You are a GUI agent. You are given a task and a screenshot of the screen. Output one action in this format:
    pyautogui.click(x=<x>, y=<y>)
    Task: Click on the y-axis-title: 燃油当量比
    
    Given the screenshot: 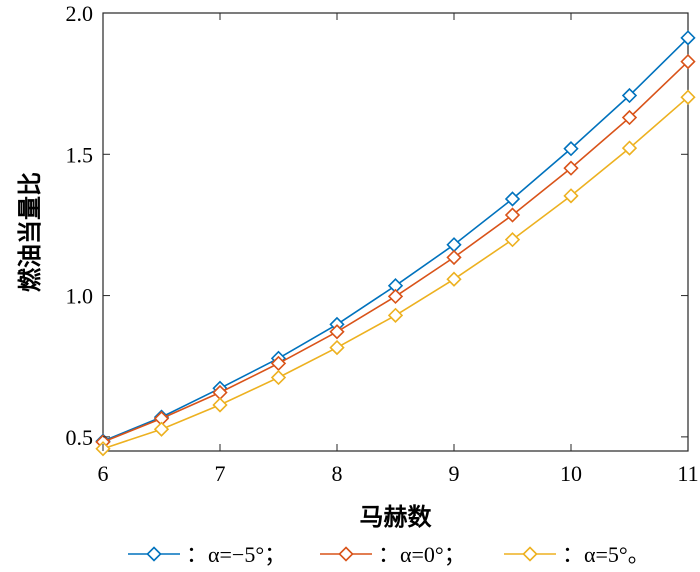 What is the action you would take?
    pyautogui.click(x=30, y=232)
    